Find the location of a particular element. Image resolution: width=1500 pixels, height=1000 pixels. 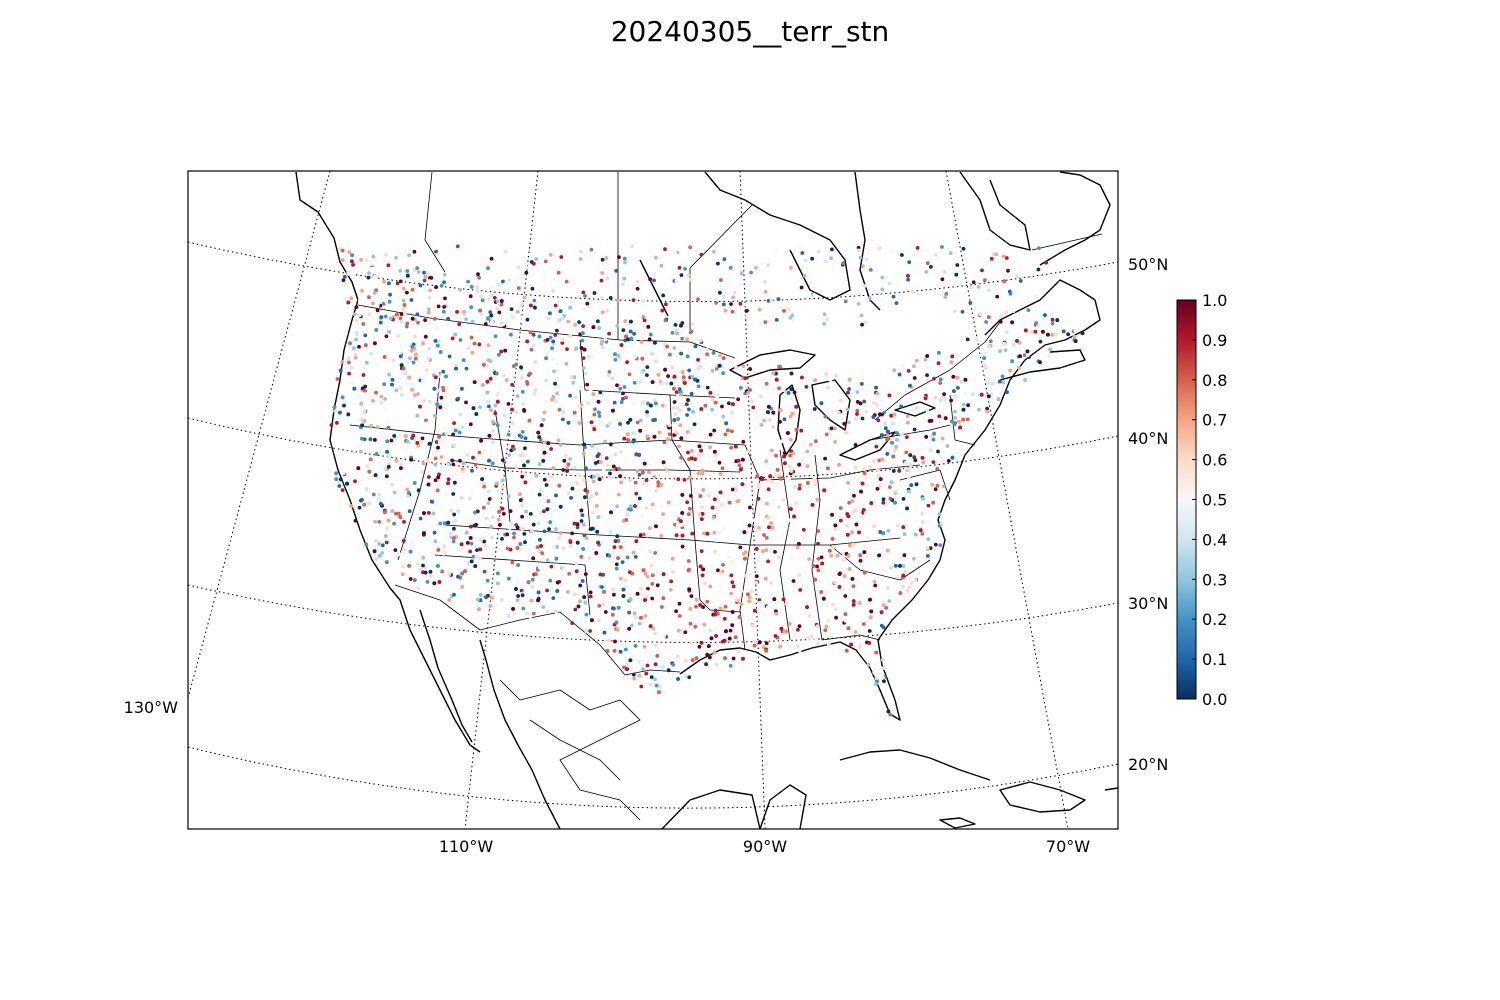

colorbar-tick-label: 0.2 is located at coordinates (1214, 619).